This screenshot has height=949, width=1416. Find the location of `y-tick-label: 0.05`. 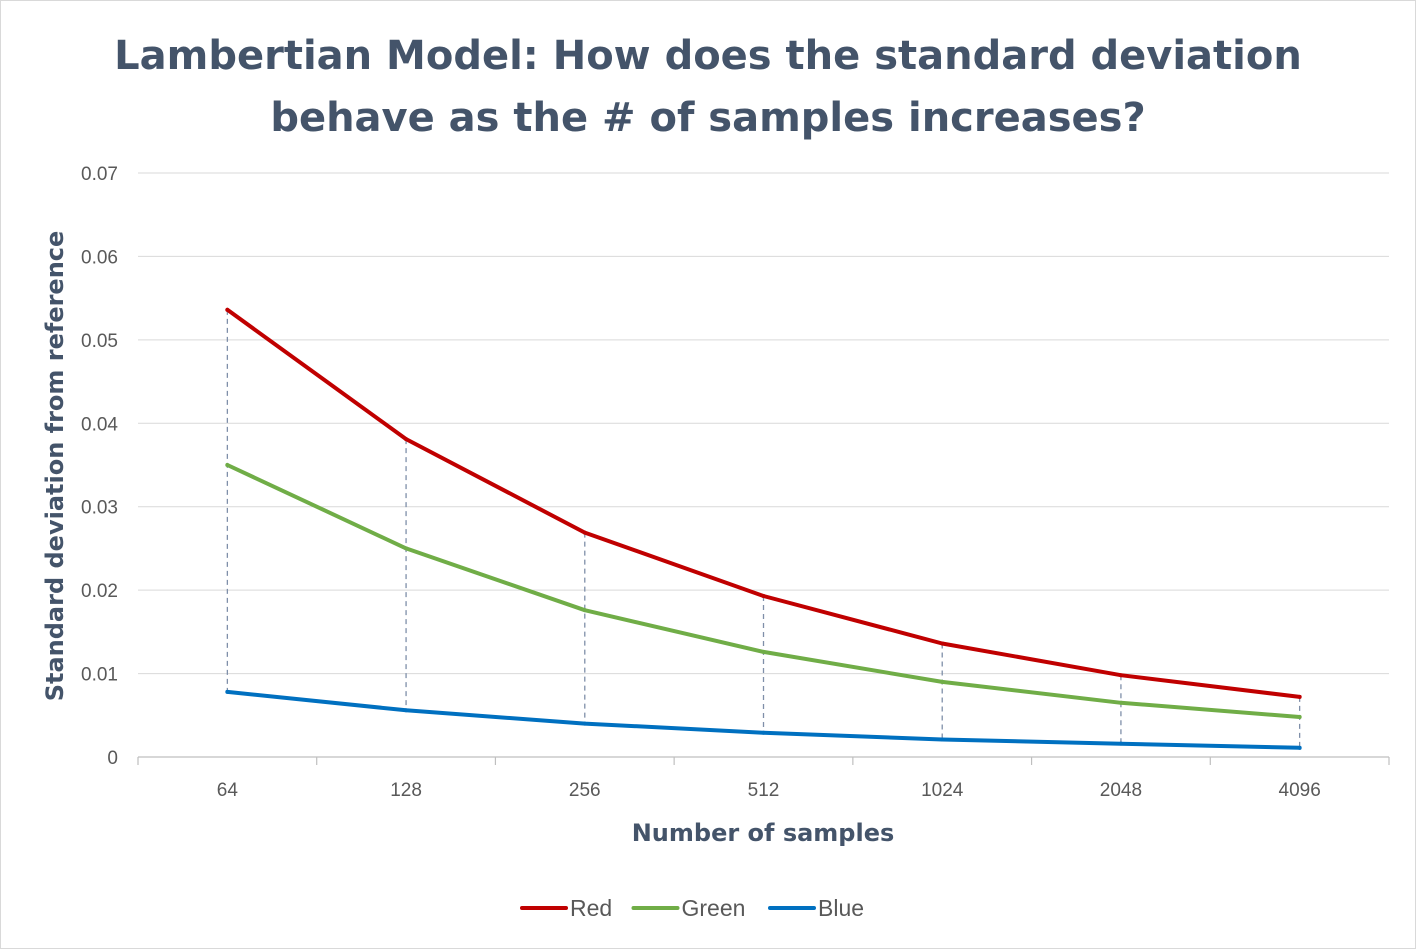

y-tick-label: 0.05 is located at coordinates (99, 341).